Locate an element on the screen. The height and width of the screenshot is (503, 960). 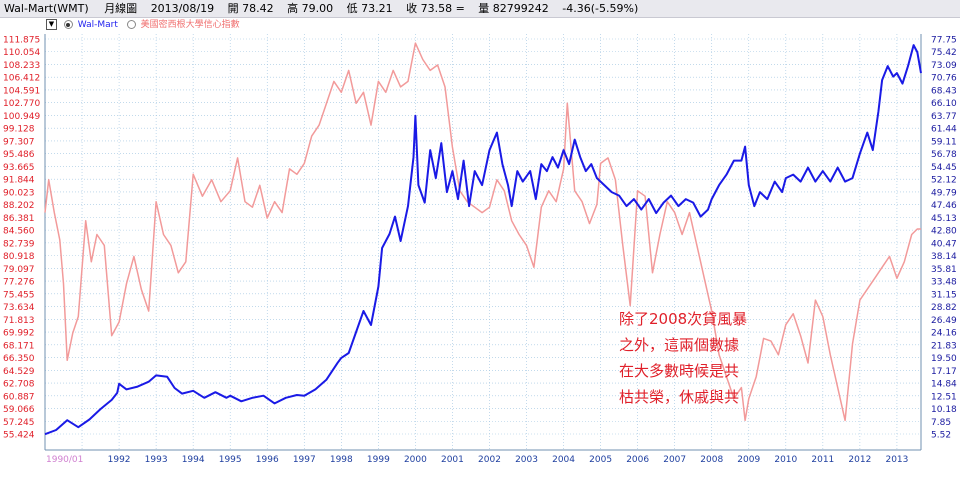
right-tick-label: 26.49 is located at coordinates (944, 321).